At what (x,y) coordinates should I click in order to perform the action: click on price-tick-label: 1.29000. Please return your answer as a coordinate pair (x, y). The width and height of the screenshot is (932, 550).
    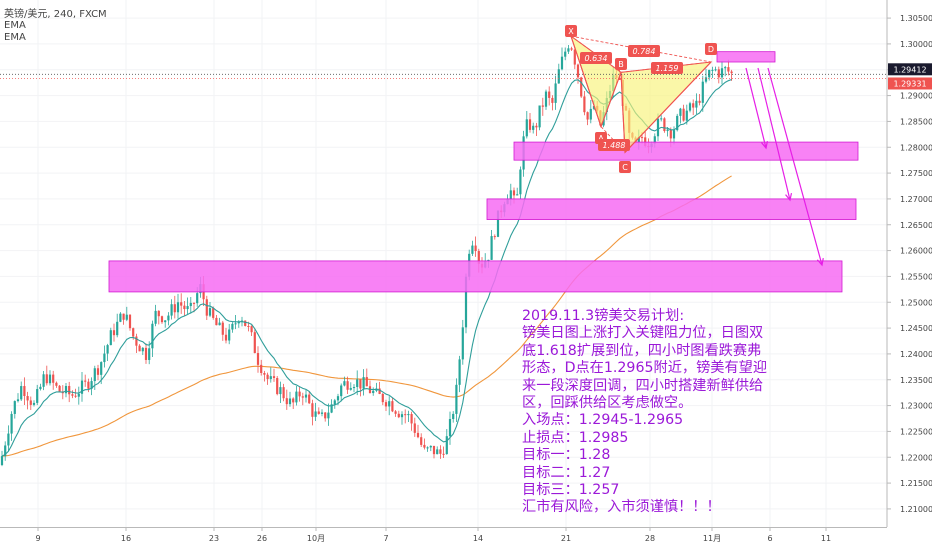
    Looking at the image, I should click on (916, 96).